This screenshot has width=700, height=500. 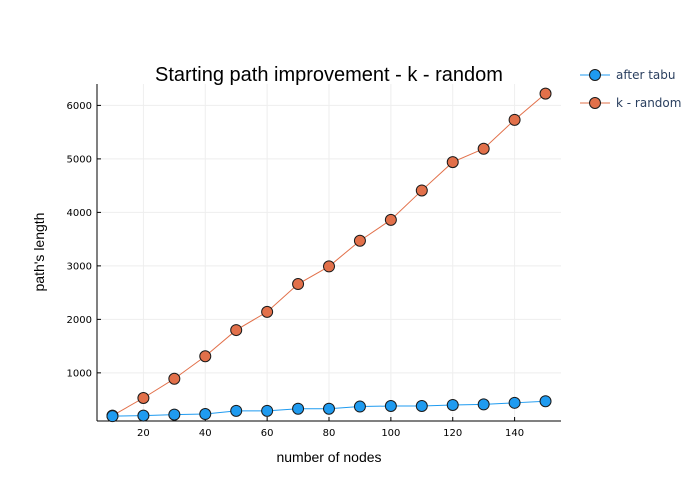 I want to click on chart-title: Starting path improvement - k - random, so click(x=329, y=75).